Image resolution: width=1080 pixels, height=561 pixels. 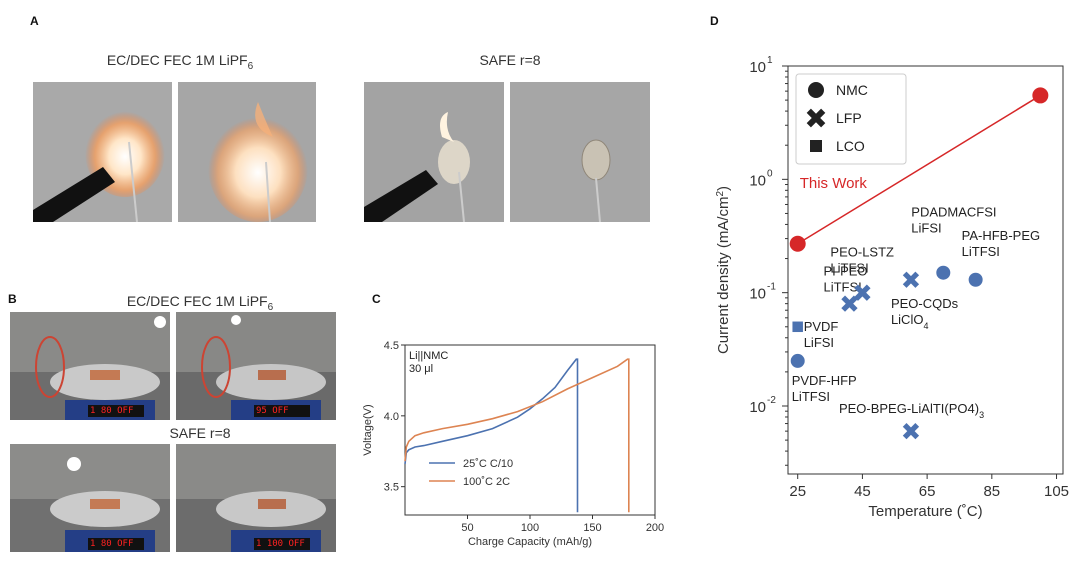 I want to click on chart-c-ytick-label-0: 3.5, so click(x=391, y=488).